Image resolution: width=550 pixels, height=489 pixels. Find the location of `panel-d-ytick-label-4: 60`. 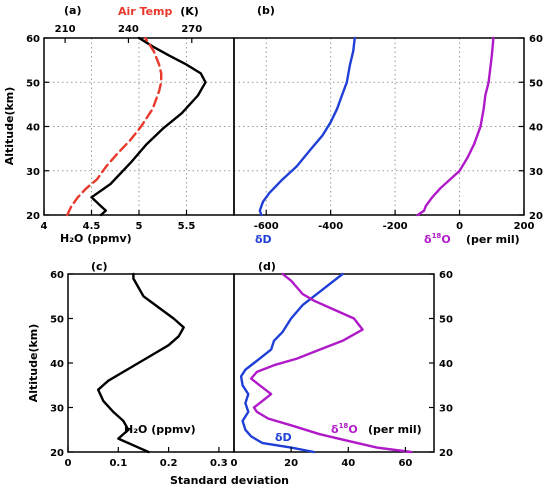

panel-d-ytick-label-4: 60 is located at coordinates (446, 275).